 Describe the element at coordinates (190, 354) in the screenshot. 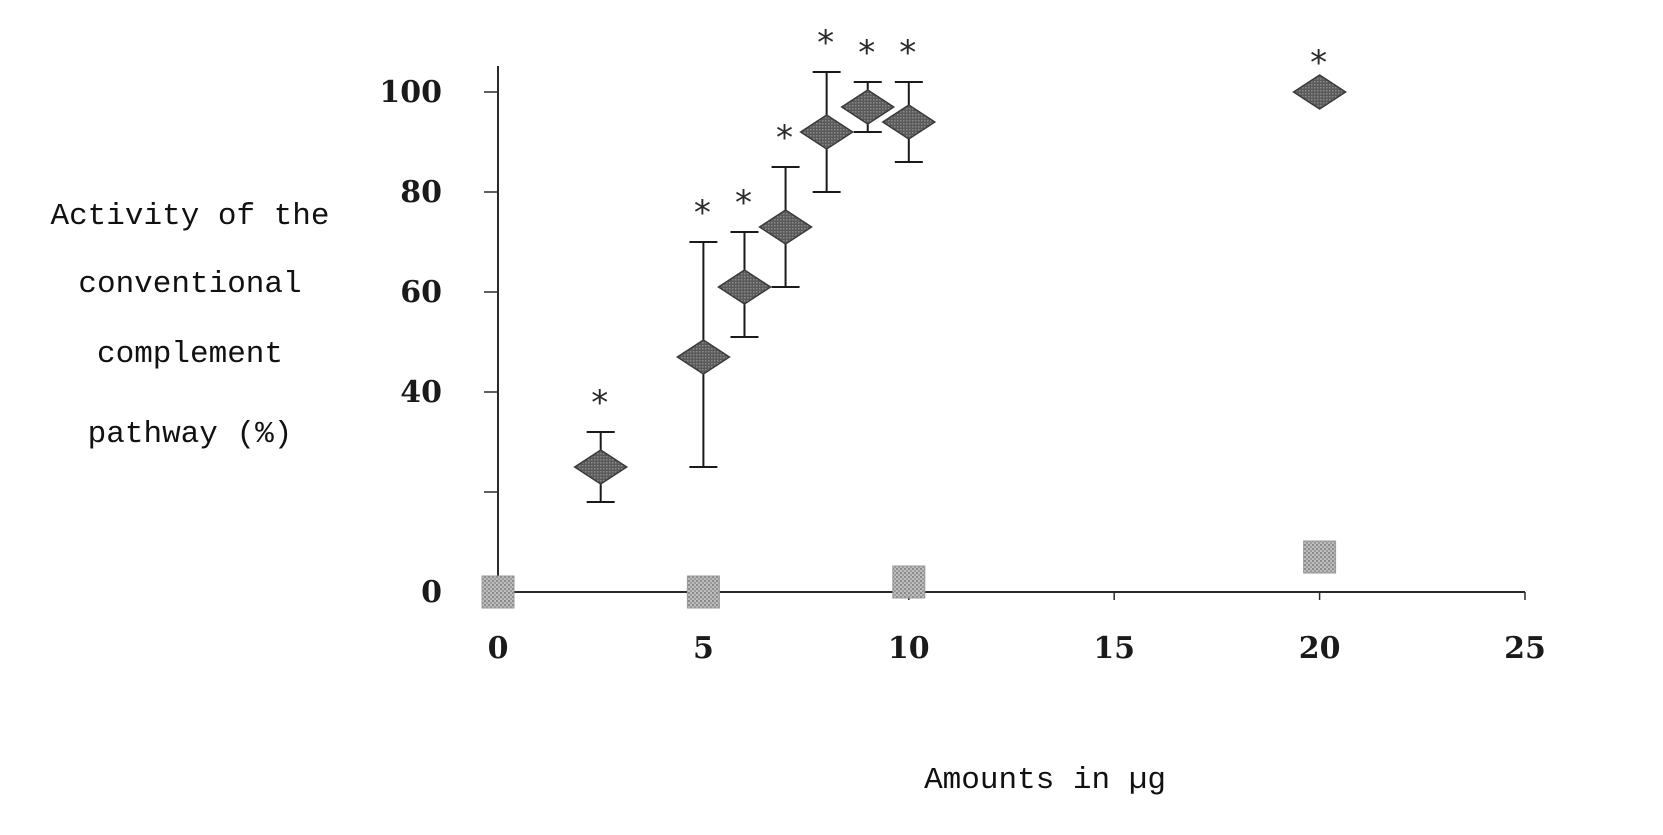

I see `y-axis-title-line-3: complement` at that location.